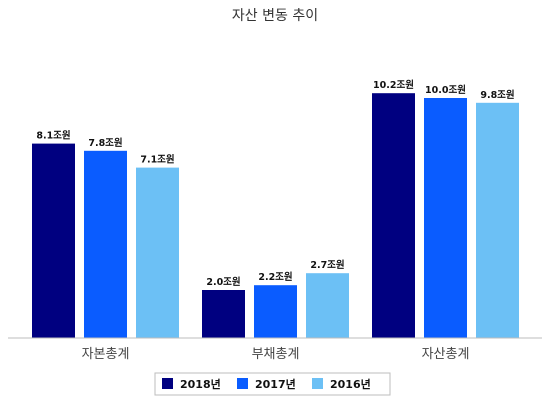 The image size is (550, 401). I want to click on bar-2017년-자본총계, so click(105, 244).